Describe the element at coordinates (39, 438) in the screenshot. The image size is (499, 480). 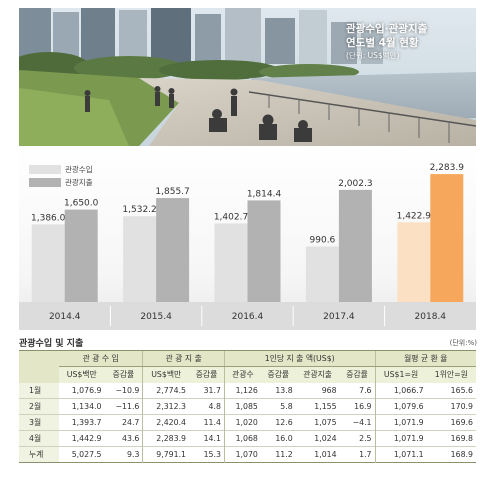
I see `row-label: 4월` at that location.